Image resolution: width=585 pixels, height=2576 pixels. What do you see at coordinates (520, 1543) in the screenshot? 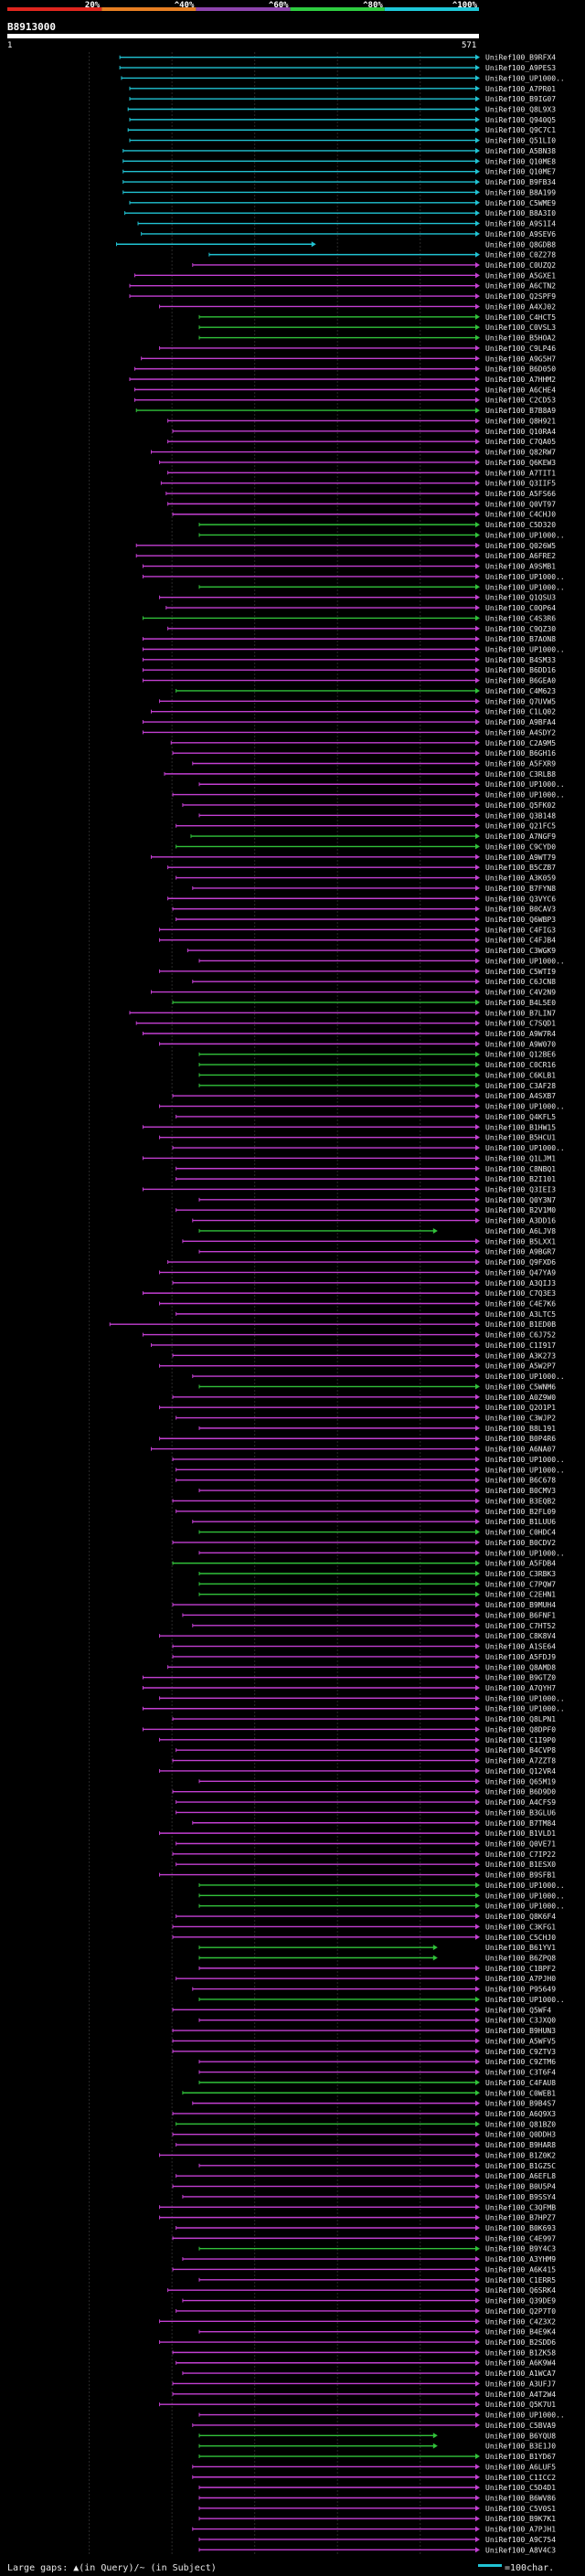
I see `hit-label: UniRef100_B0CDV2` at bounding box center [520, 1543].